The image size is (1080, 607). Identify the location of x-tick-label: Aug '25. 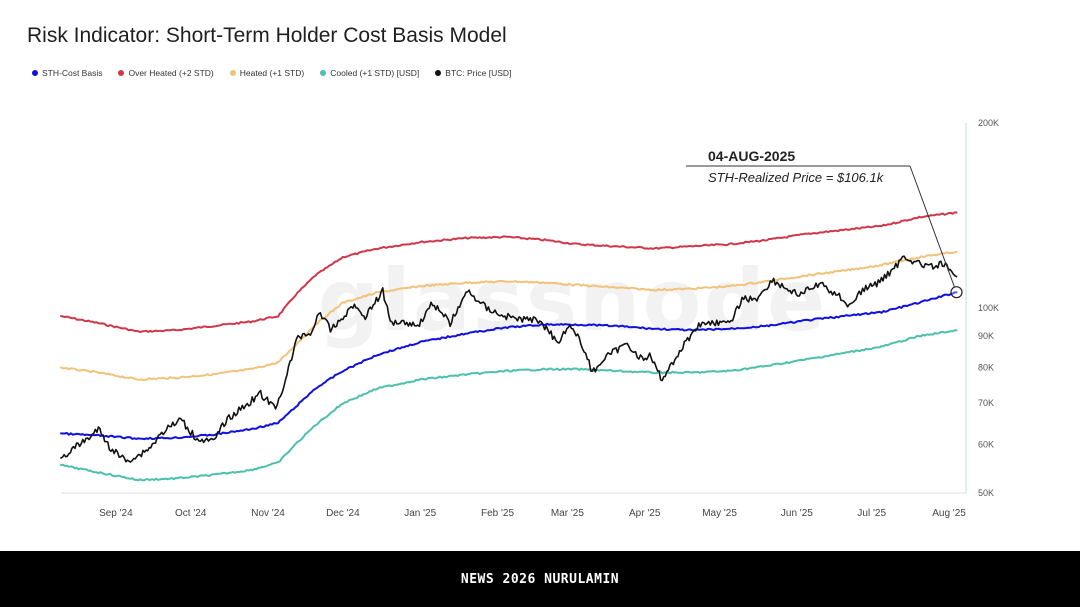
(949, 513).